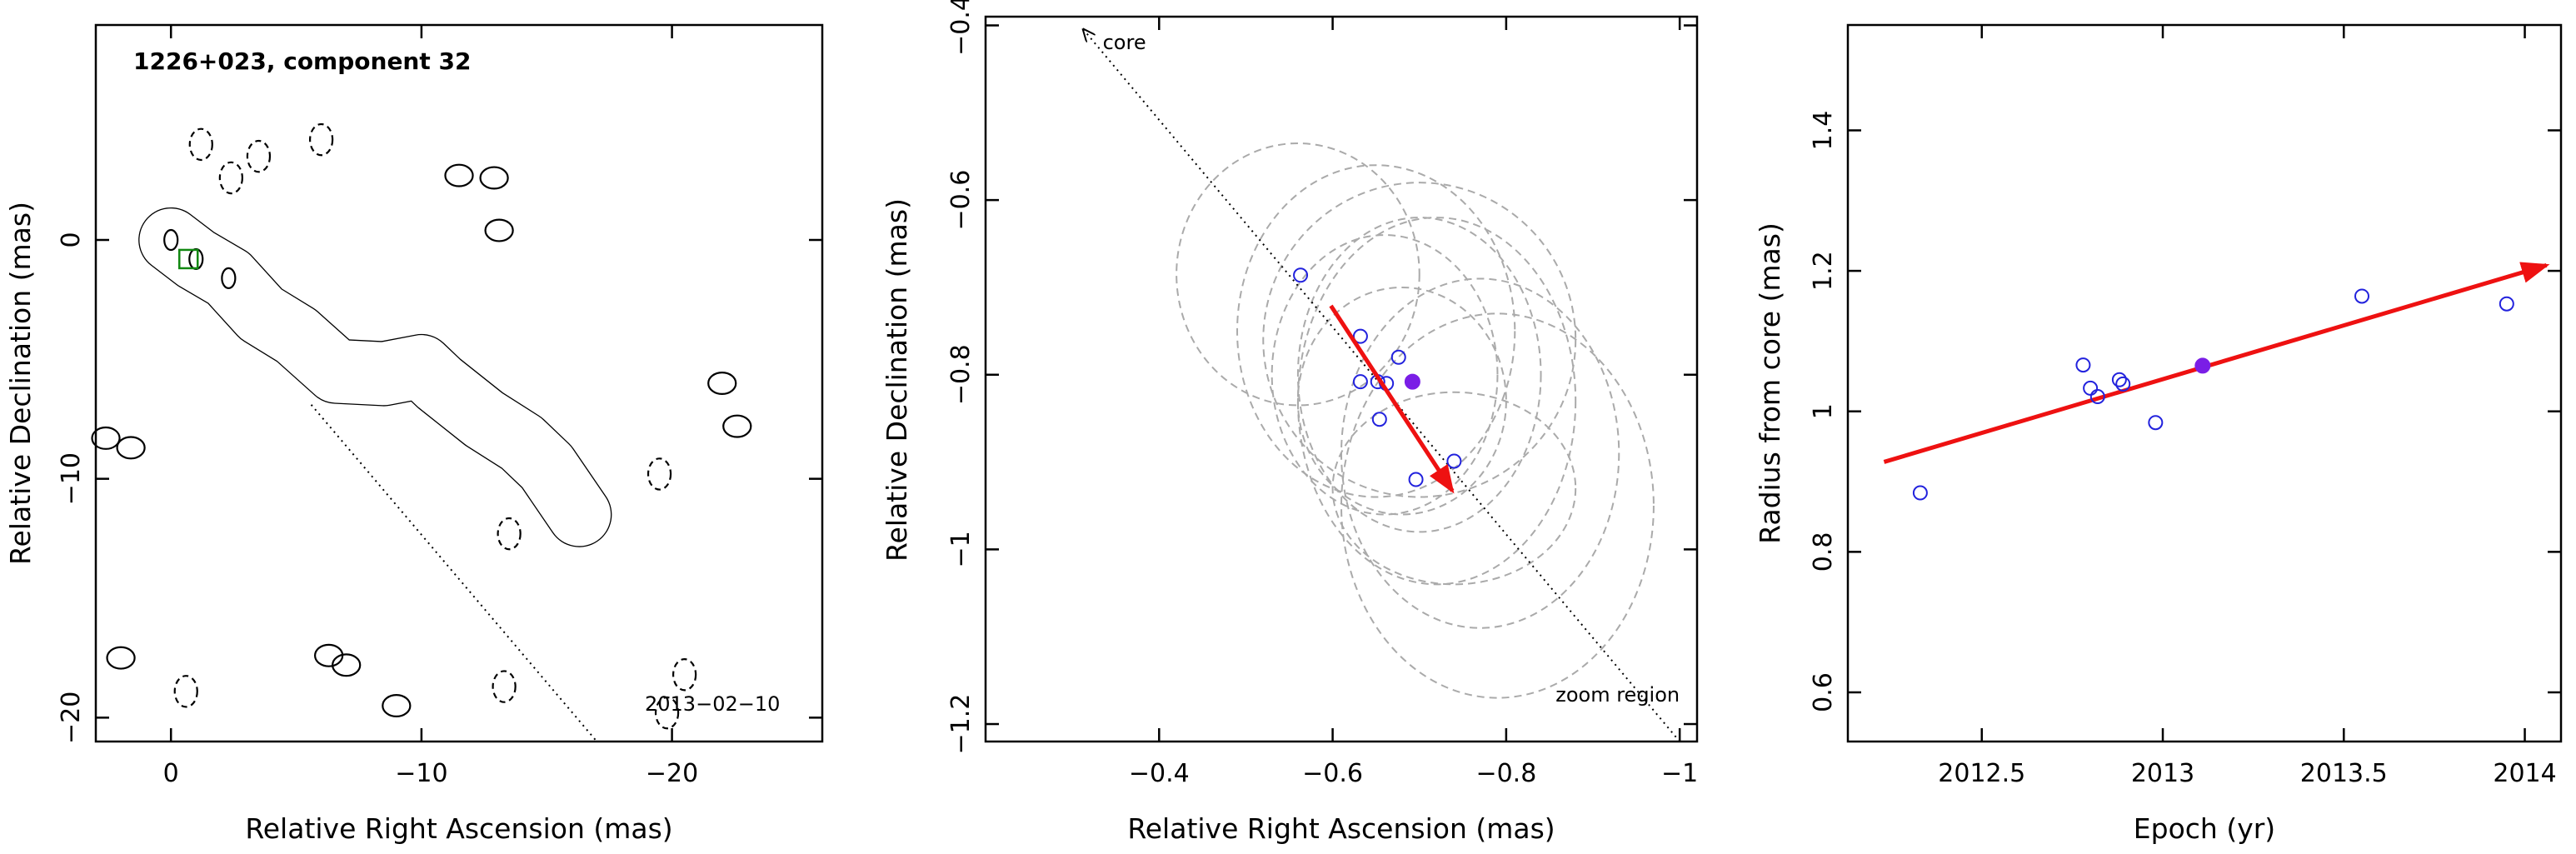 The height and width of the screenshot is (854, 2576). What do you see at coordinates (1159, 773) in the screenshot?
I see `x-tick-label: −0.4` at bounding box center [1159, 773].